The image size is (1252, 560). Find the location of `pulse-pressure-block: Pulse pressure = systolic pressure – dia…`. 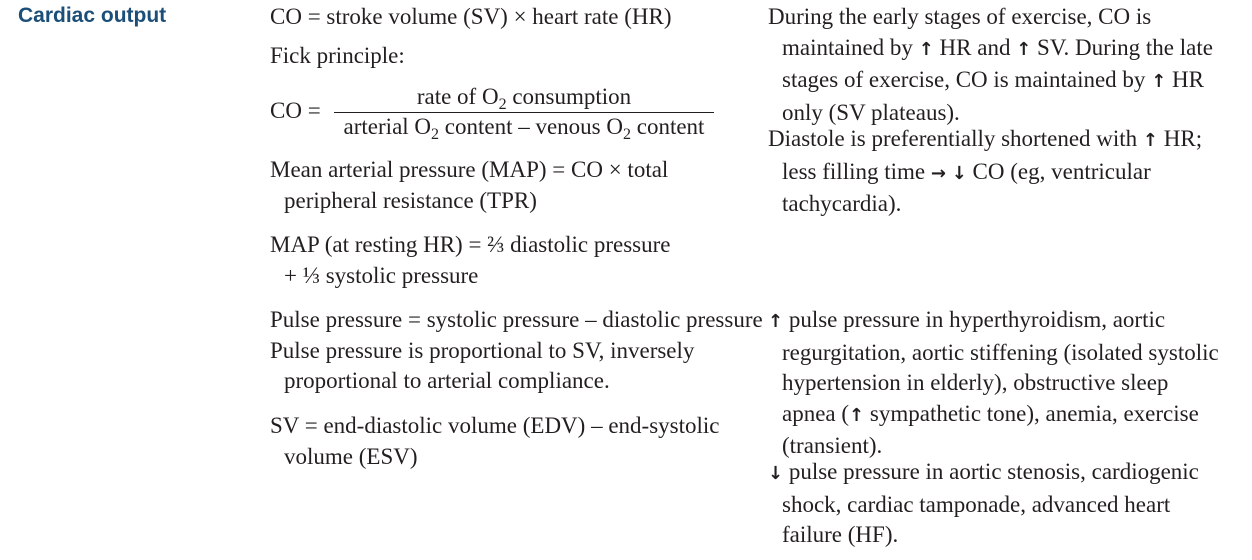

pulse-pressure-block: Pulse pressure = systolic pressure – dia… is located at coordinates (516, 350).